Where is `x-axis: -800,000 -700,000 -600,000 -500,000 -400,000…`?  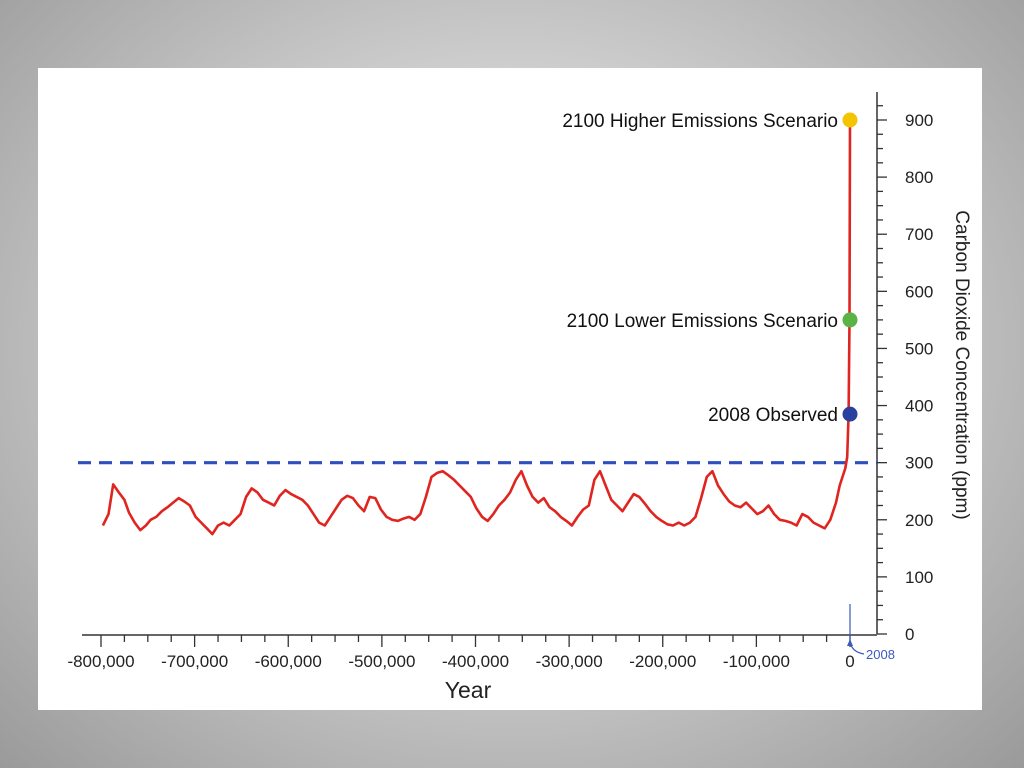 x-axis: -800,000 -700,000 -600,000 -500,000 -400,000… is located at coordinates (472, 652).